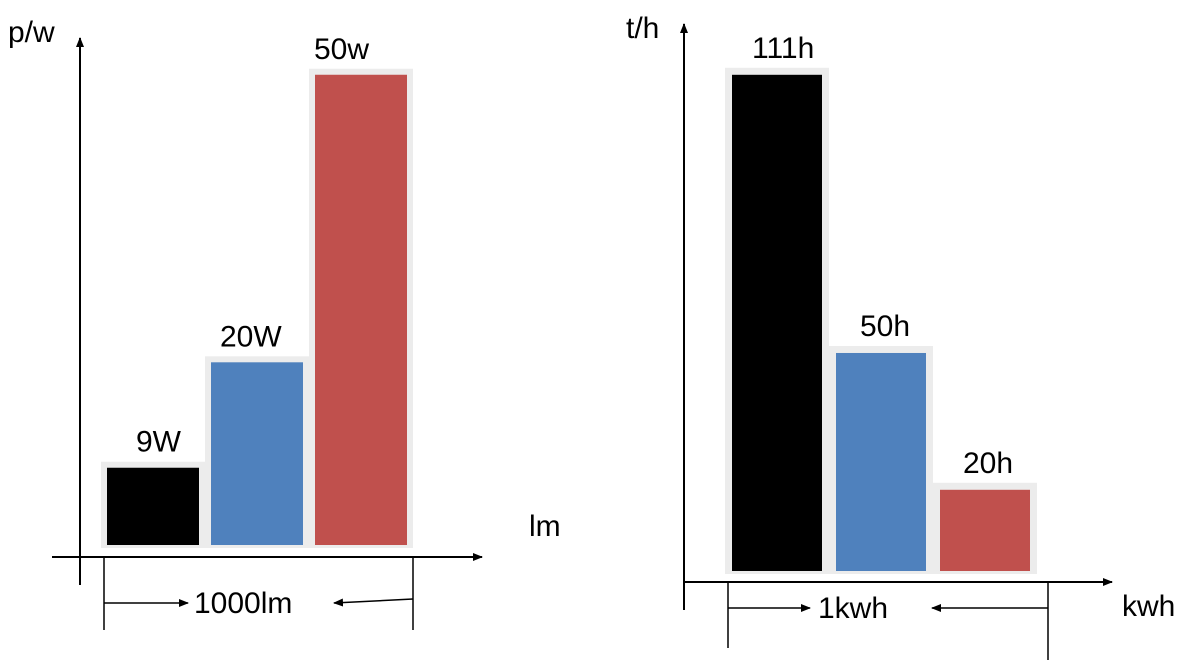  I want to click on time-bar-label-1: 111h, so click(783, 48).